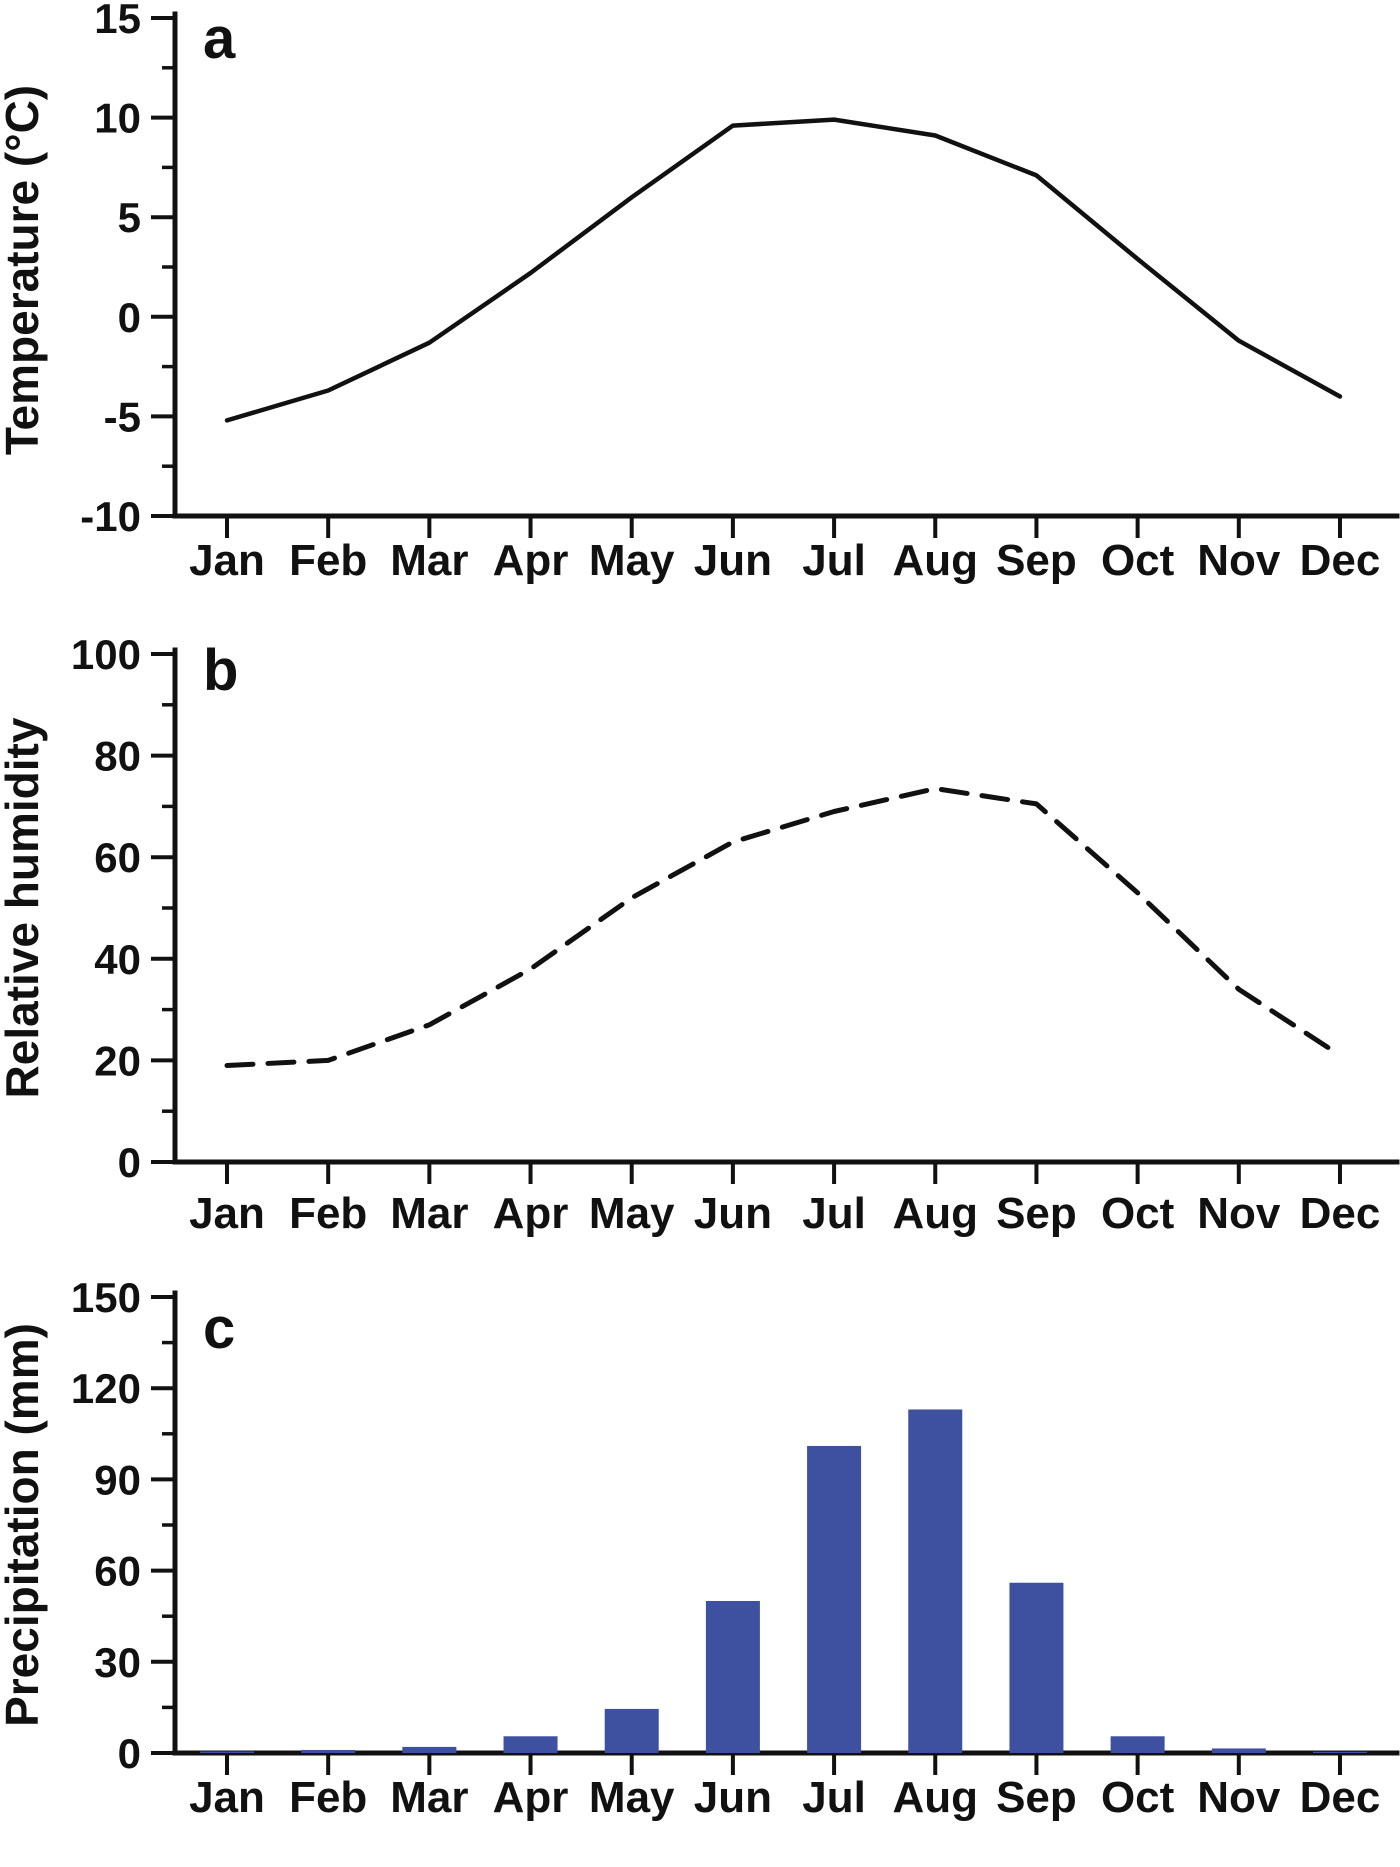 The width and height of the screenshot is (1400, 1867). I want to click on panel-letter-c: c, so click(219, 1328).